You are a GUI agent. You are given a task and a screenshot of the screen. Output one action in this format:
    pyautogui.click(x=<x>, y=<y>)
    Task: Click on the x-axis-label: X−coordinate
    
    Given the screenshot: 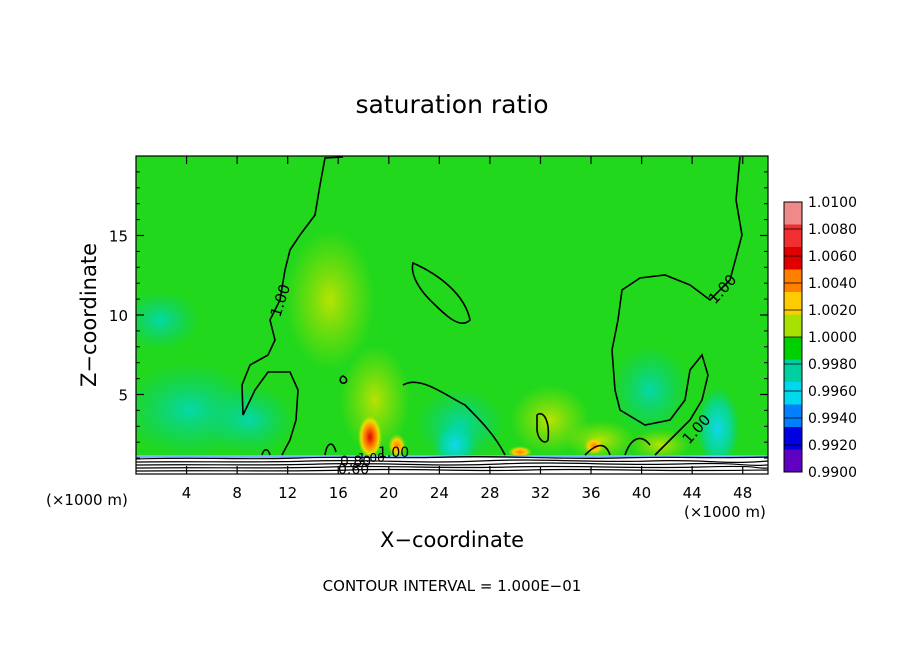 What is the action you would take?
    pyautogui.click(x=452, y=540)
    